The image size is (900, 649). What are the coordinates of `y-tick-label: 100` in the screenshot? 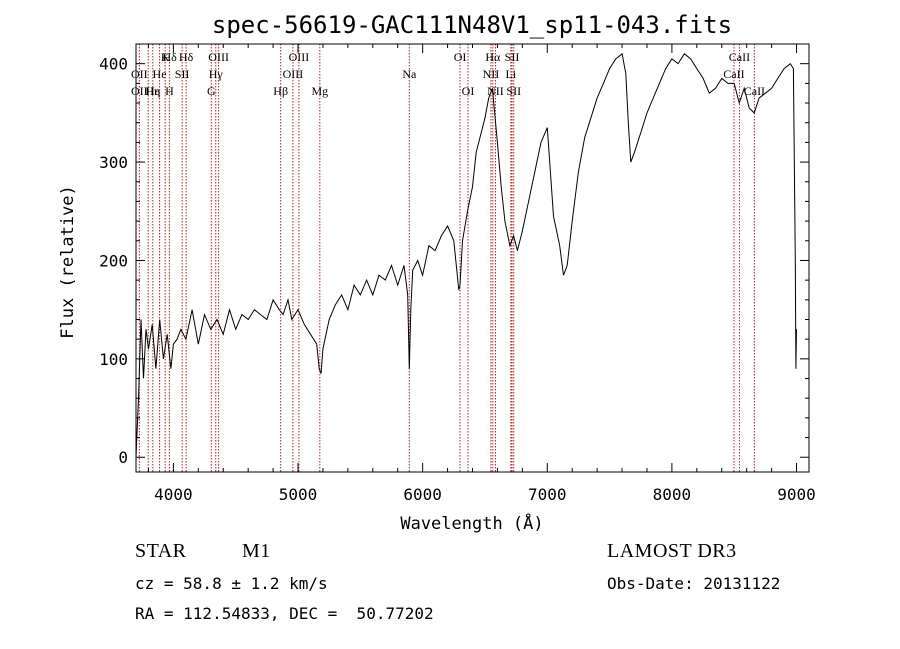 It's located at (113, 359).